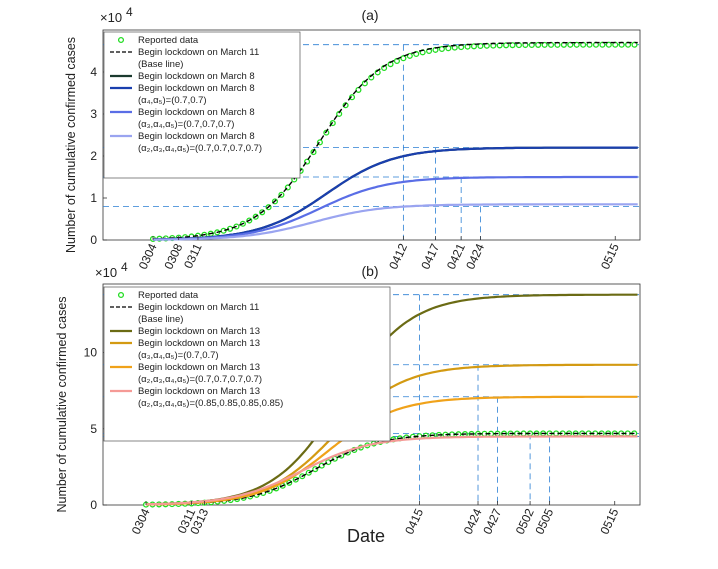 The height and width of the screenshot is (569, 718). What do you see at coordinates (430, 256) in the screenshot?
I see `x-tick-label: 0417` at bounding box center [430, 256].